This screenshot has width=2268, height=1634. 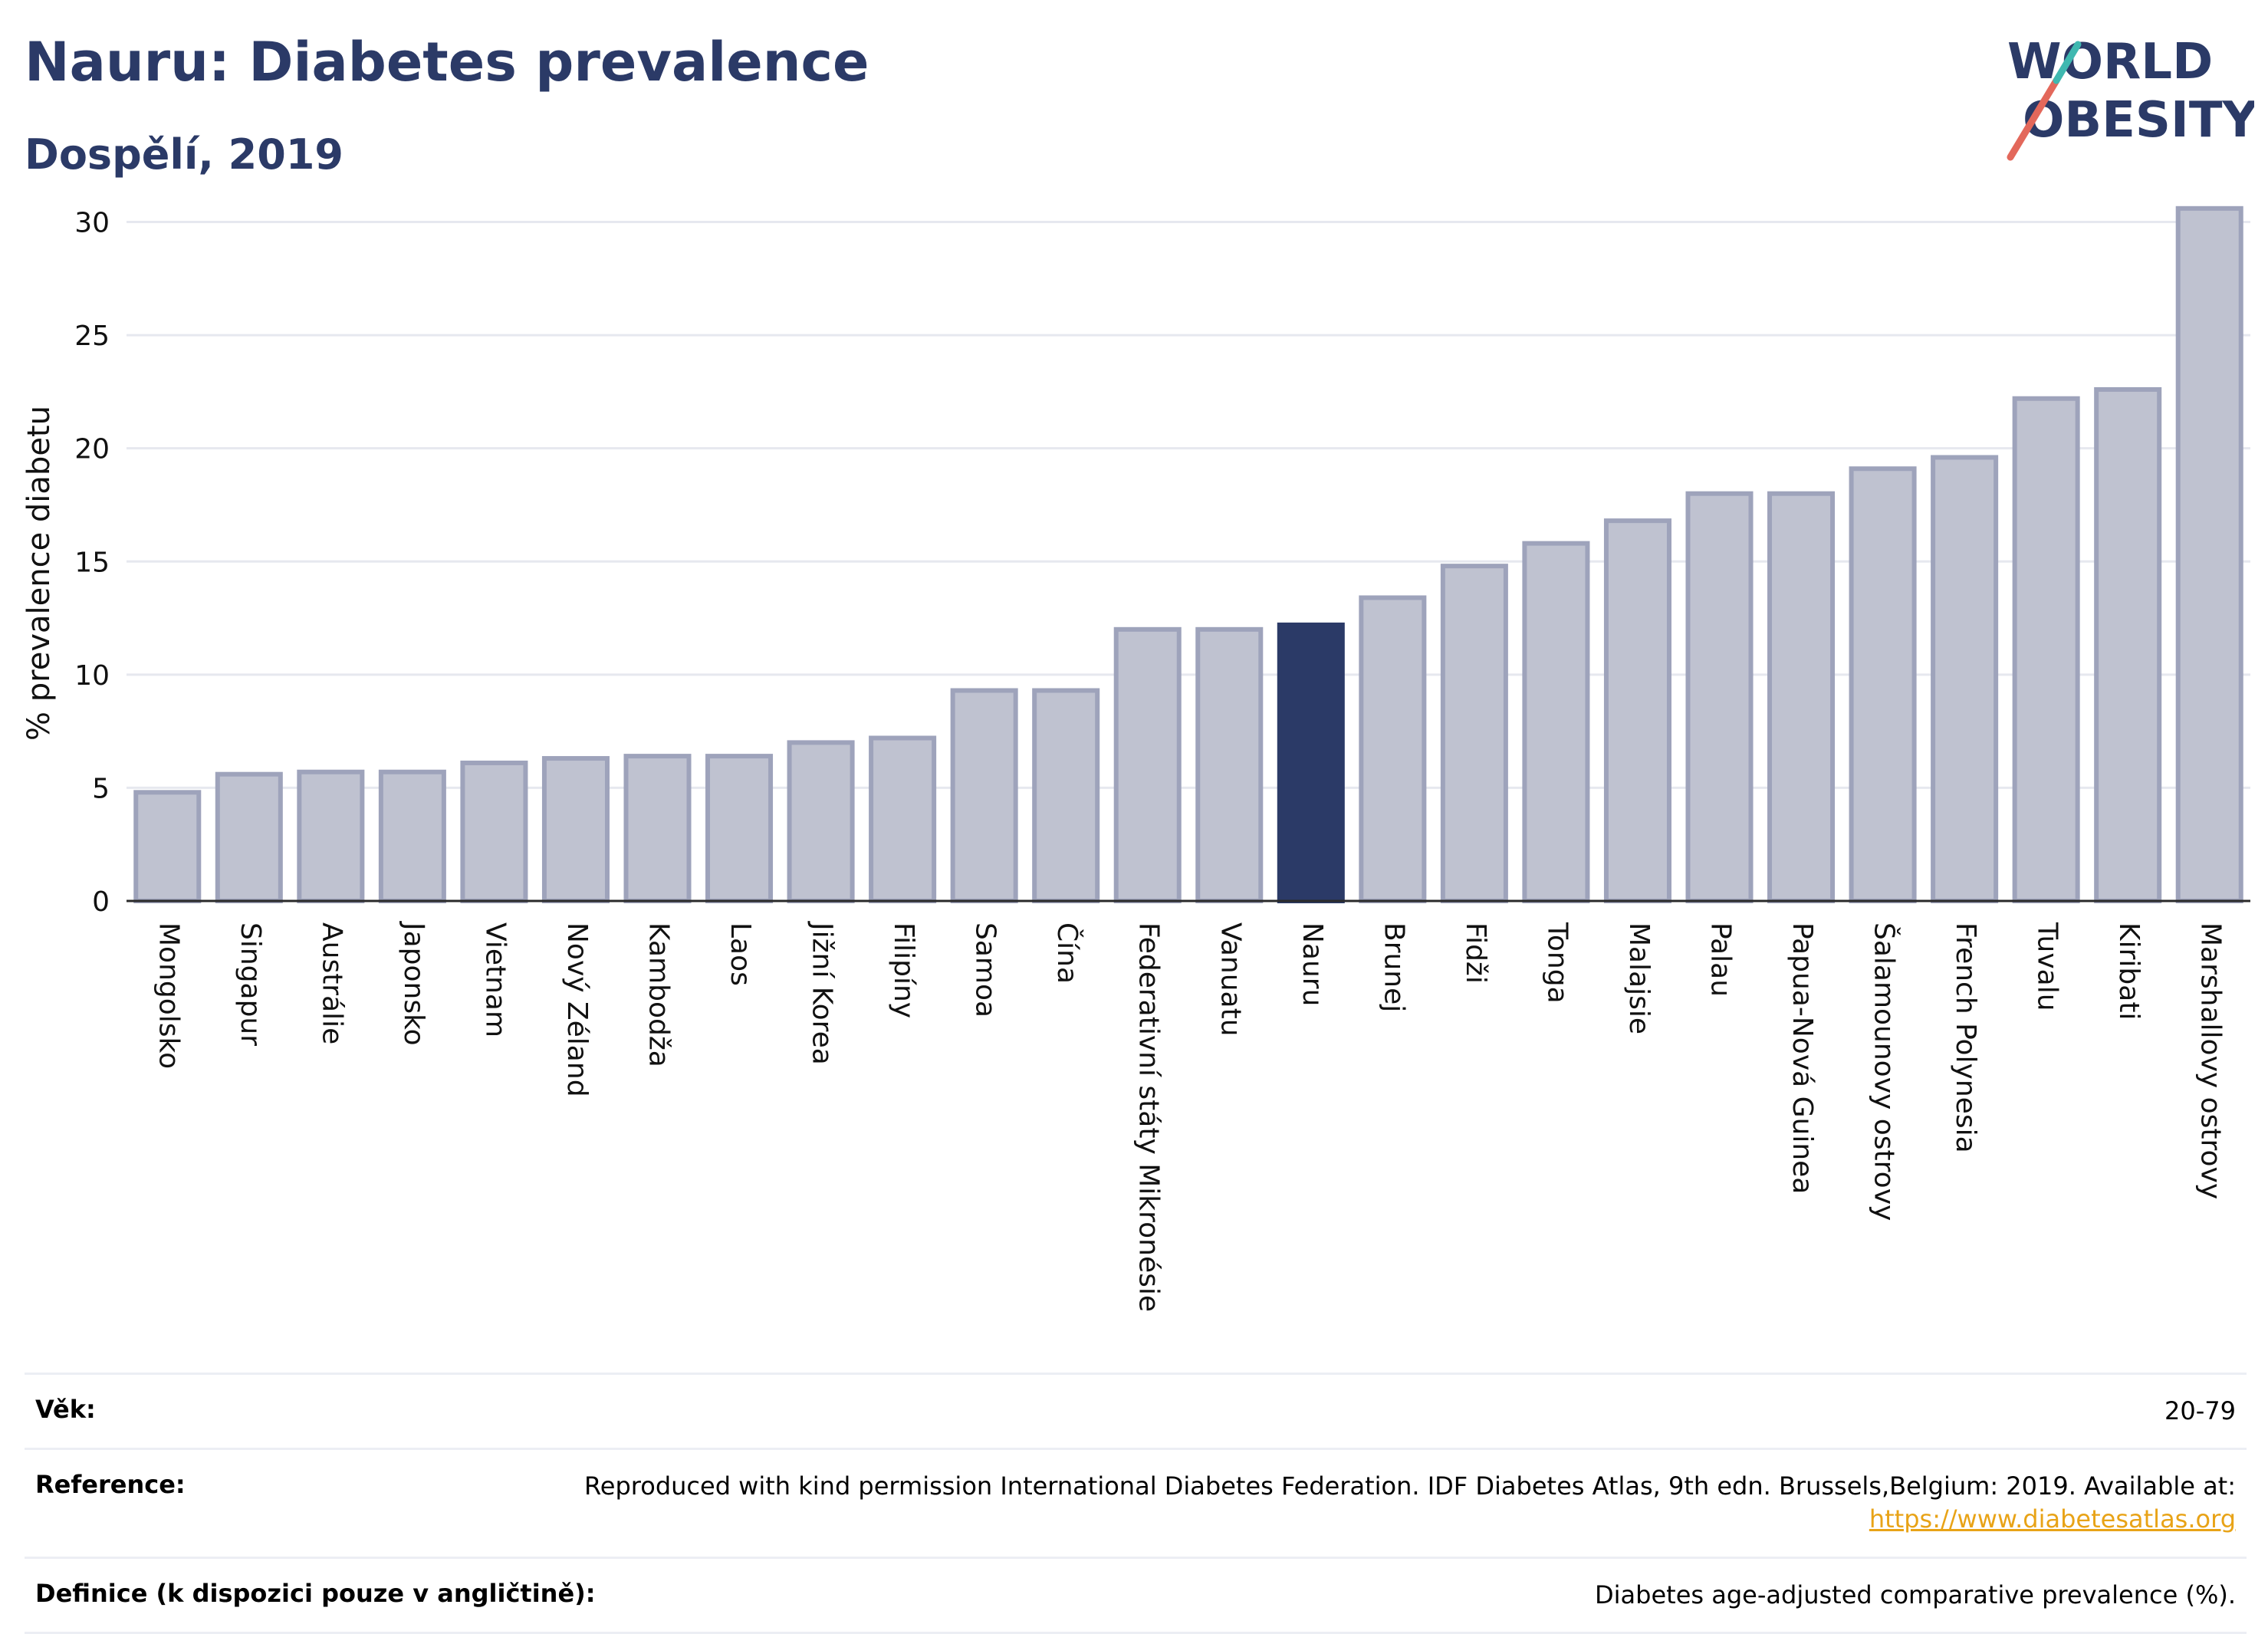 What do you see at coordinates (1557, 963) in the screenshot?
I see `x-tick-label: Tonga` at bounding box center [1557, 963].